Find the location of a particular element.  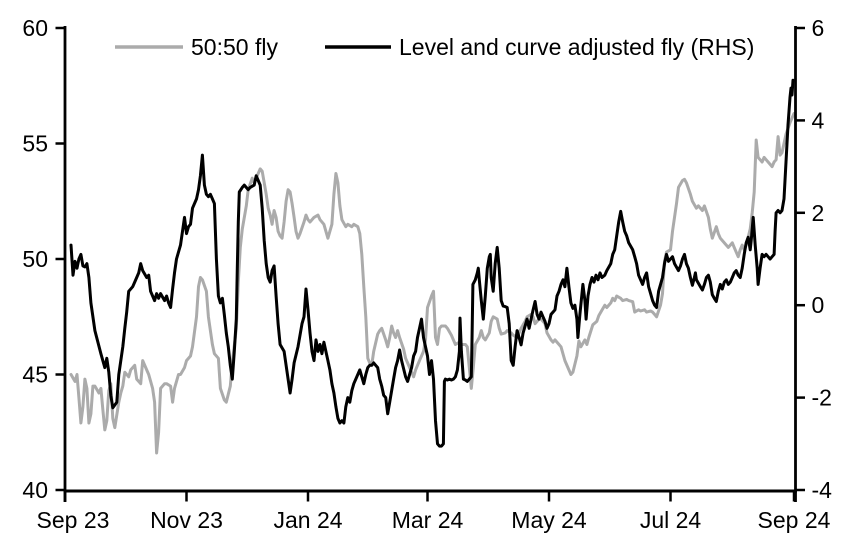

right-axis-tick-label: -2 is located at coordinates (822, 398).